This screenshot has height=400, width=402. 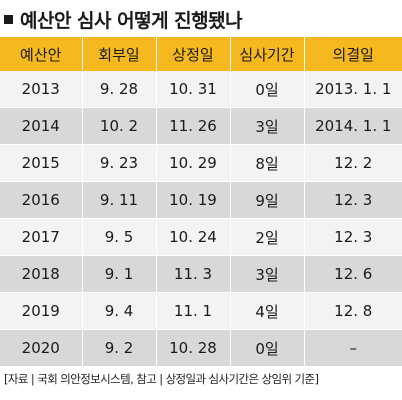 I want to click on cell-period: 9일, so click(x=267, y=200).